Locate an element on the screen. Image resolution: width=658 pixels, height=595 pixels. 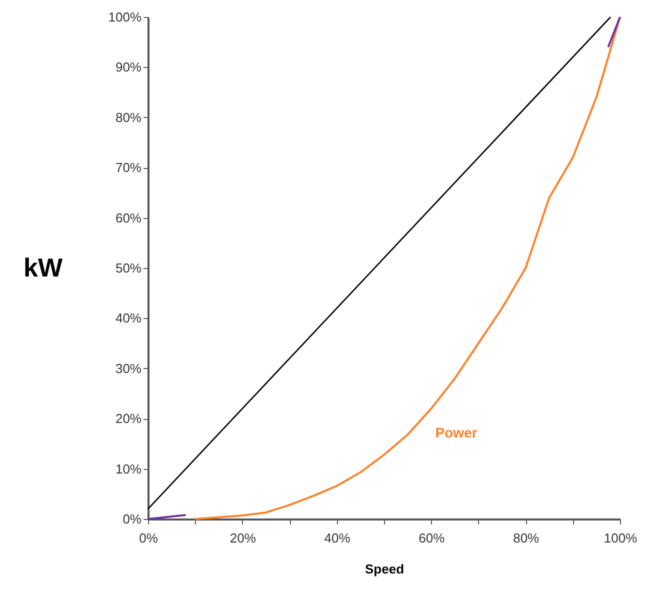
y-tick-label: 100% is located at coordinates (125, 17).